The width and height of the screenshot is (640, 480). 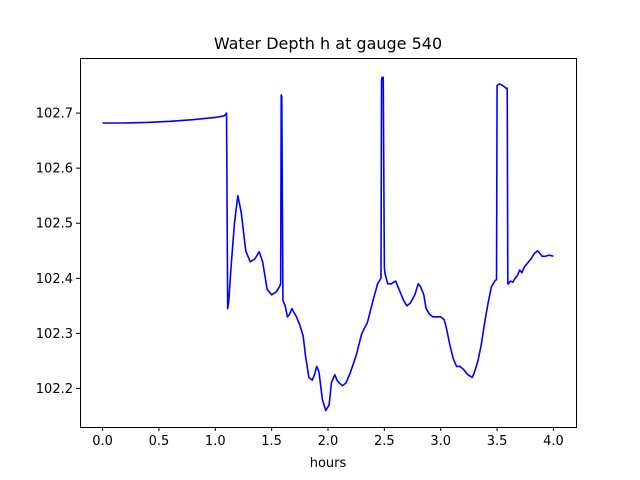 What do you see at coordinates (328, 463) in the screenshot?
I see `x-axis-label: hours` at bounding box center [328, 463].